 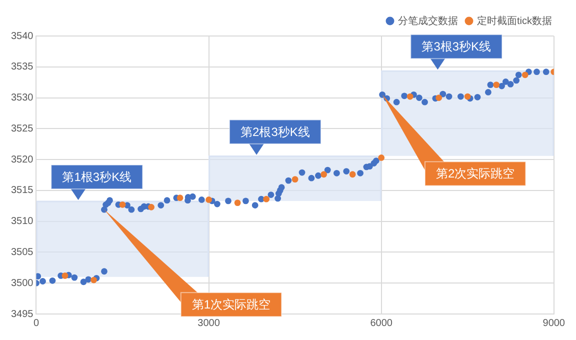 What do you see at coordinates (514, 20) in the screenshot?
I see `legend-label: 定时截面tick数据` at bounding box center [514, 20].